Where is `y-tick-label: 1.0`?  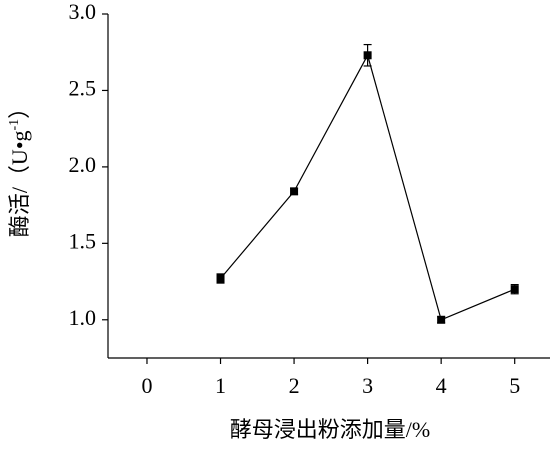 y-tick-label: 1.0 is located at coordinates (83, 317).